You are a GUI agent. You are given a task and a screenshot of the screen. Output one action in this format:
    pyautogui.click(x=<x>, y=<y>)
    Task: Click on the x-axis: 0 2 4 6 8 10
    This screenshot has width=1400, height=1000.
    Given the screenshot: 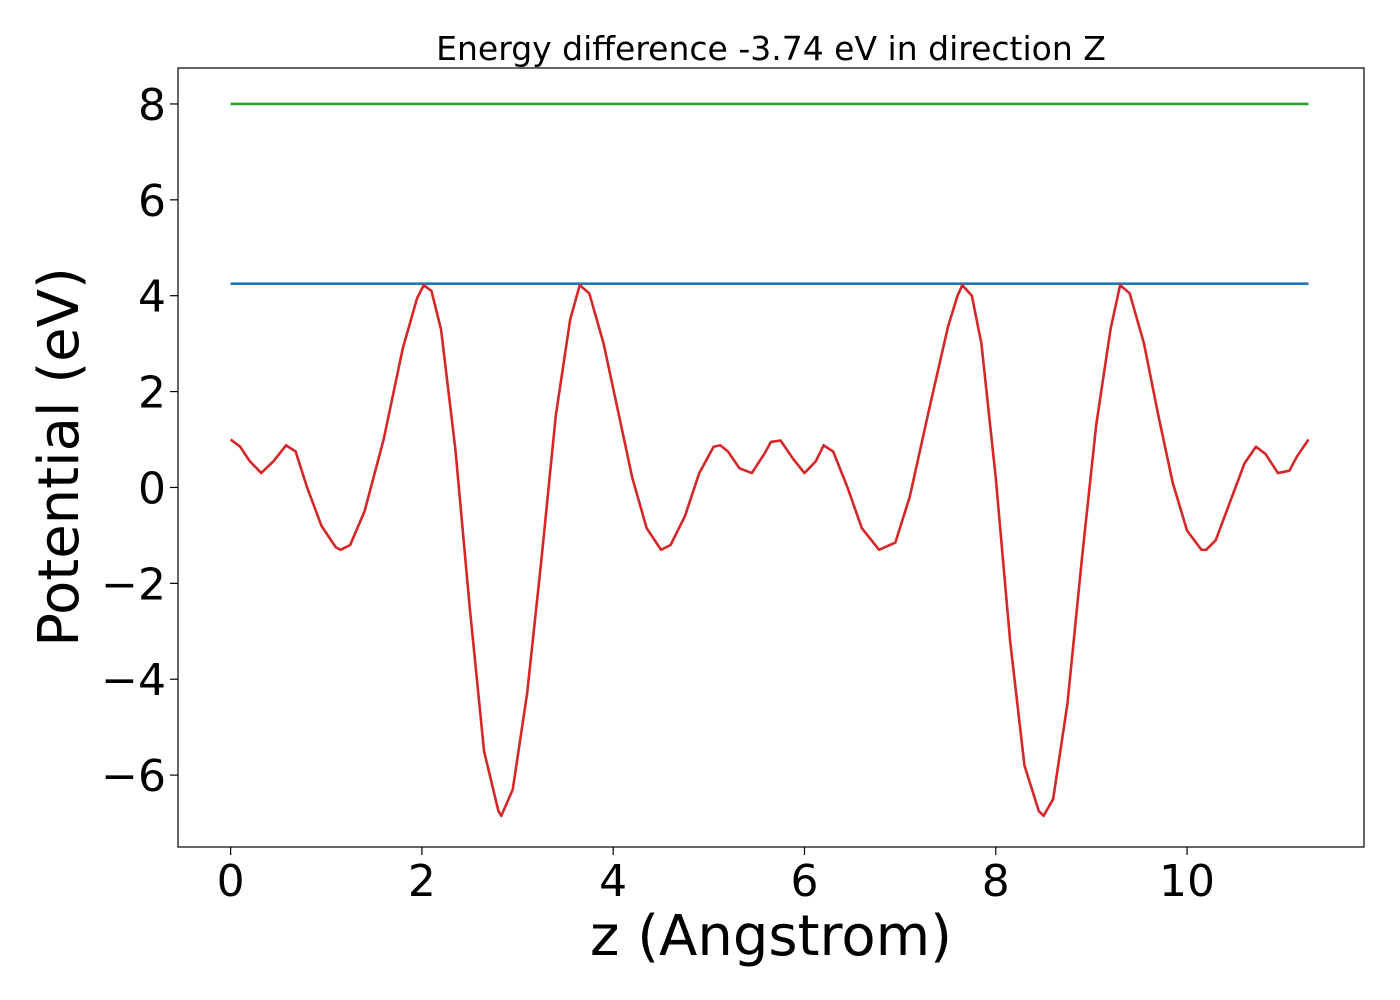 What is the action you would take?
    pyautogui.click(x=716, y=877)
    